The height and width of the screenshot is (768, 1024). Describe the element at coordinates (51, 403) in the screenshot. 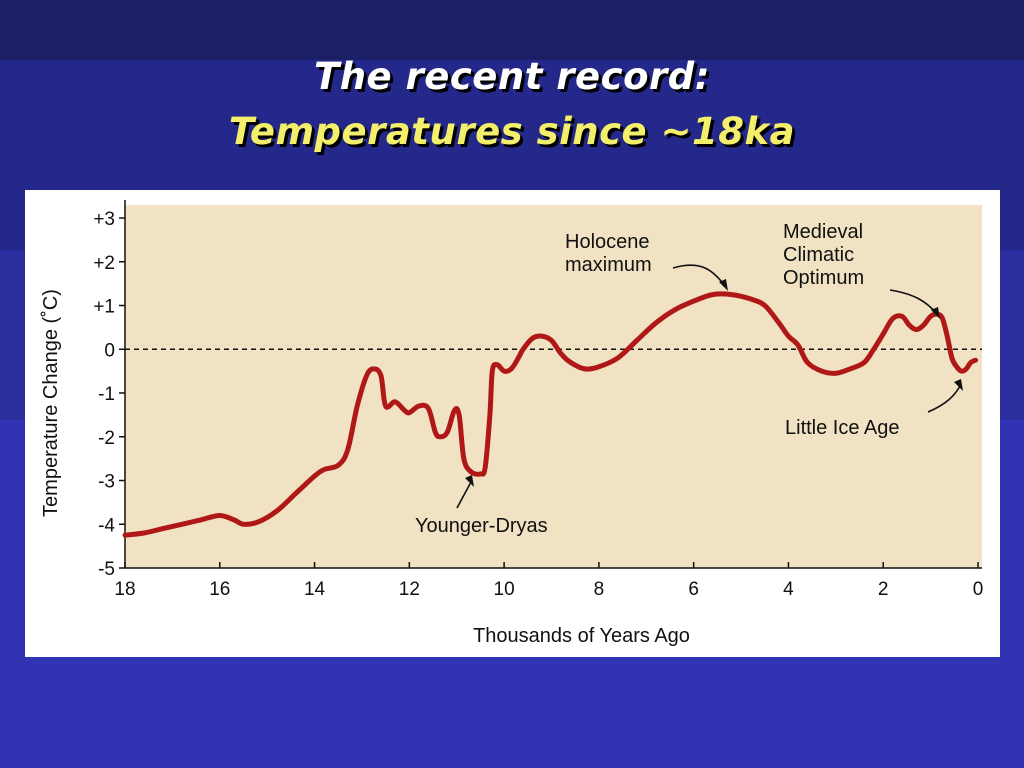

I see `y-axis-label: Temperature Change (˚C)` at that location.